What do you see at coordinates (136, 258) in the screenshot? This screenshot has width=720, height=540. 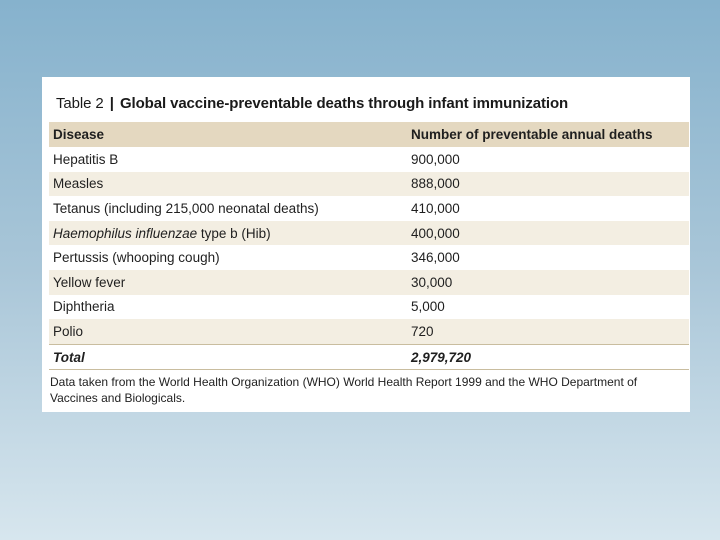 I see `disease-cell: Pertussis (whooping cough)` at bounding box center [136, 258].